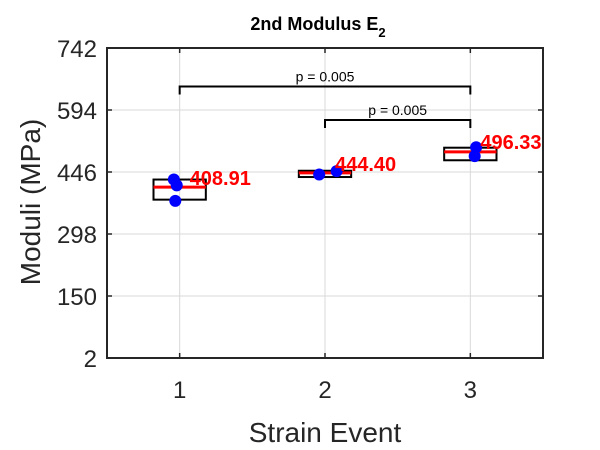 The width and height of the screenshot is (600, 450). Describe the element at coordinates (381, 32) in the screenshot. I see `chart-title-subscript: 2` at that location.